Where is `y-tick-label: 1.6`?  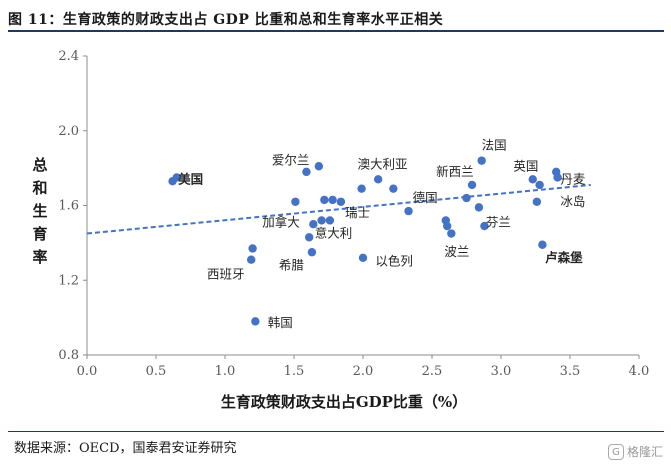
y-tick-label: 1.6 is located at coordinates (68, 206).